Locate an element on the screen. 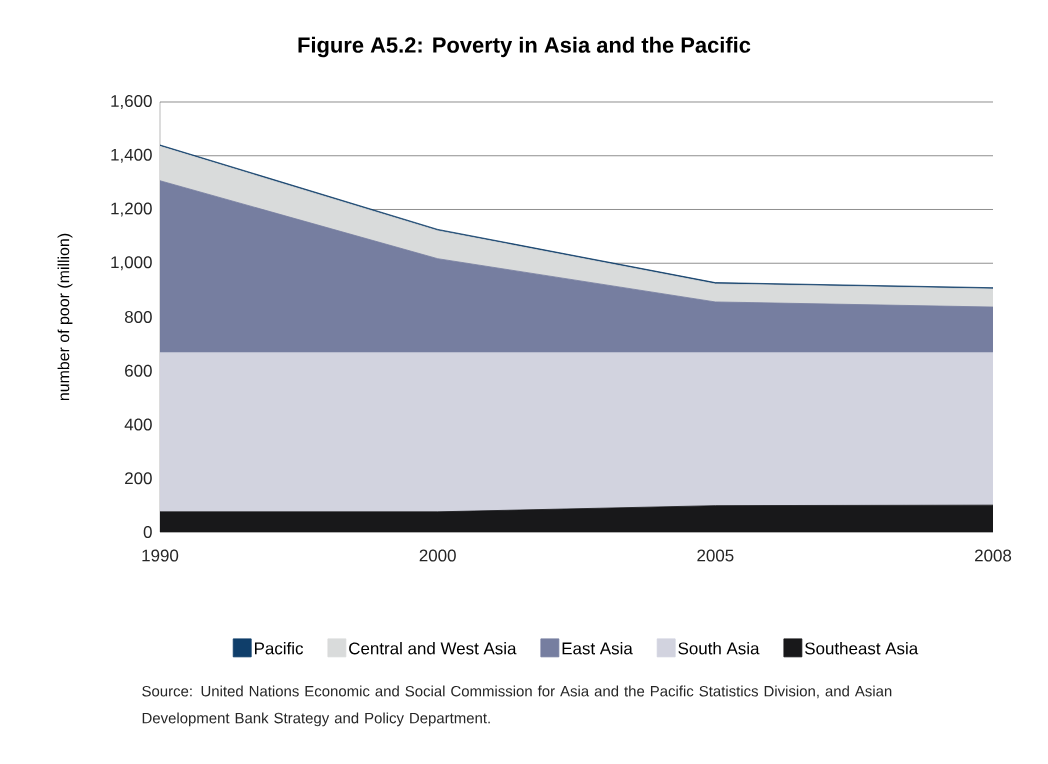 This screenshot has height=764, width=1048. y-tick-label: 400 is located at coordinates (138, 424).